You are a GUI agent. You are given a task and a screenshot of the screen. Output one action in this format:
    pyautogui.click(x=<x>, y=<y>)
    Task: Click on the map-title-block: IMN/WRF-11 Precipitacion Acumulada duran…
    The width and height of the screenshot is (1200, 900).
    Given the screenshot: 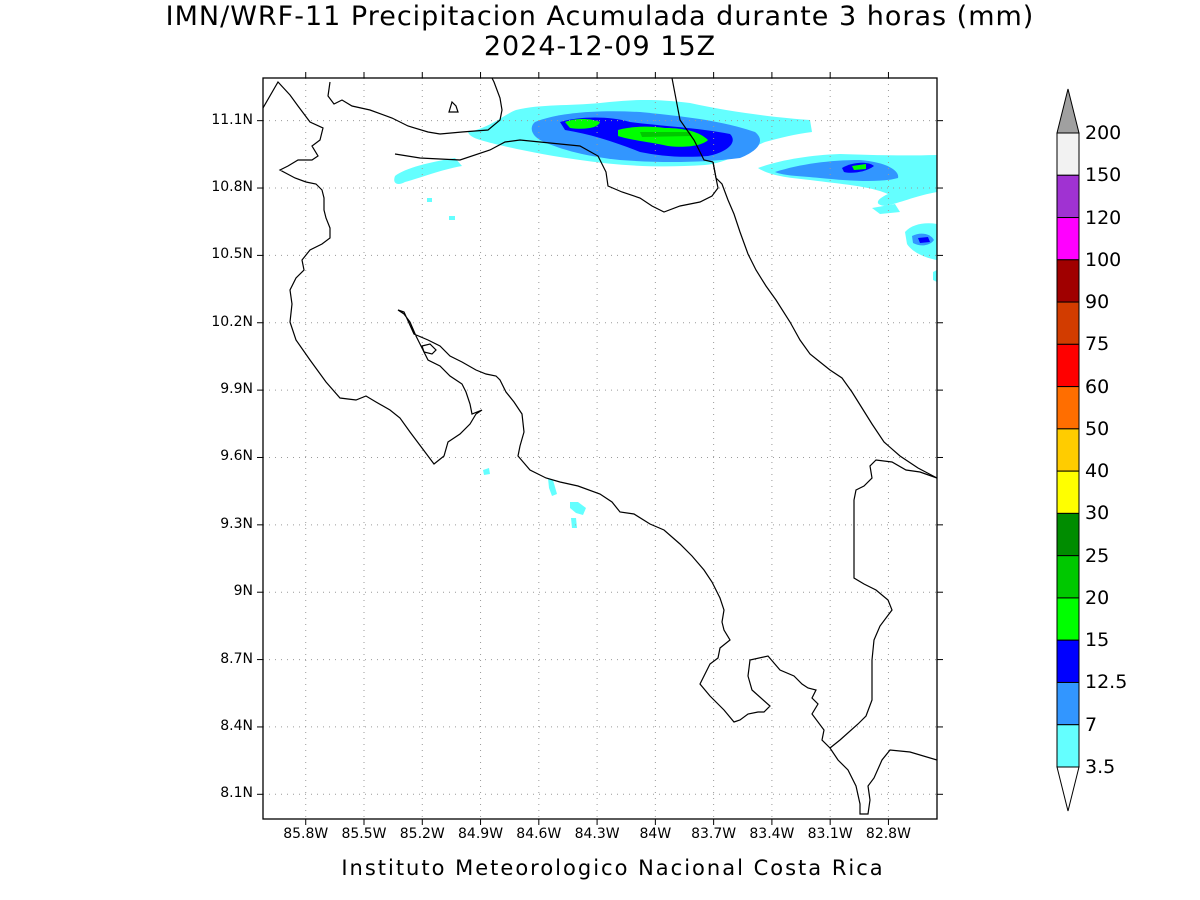 What is the action you would take?
    pyautogui.click(x=600, y=32)
    